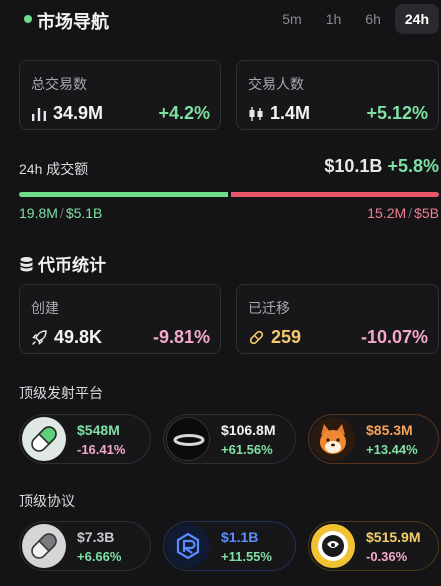 This screenshot has width=441, height=586. What do you see at coordinates (220, 20) in the screenshot?
I see `header: 市场导航 5m 1h 6h 24h` at bounding box center [220, 20].